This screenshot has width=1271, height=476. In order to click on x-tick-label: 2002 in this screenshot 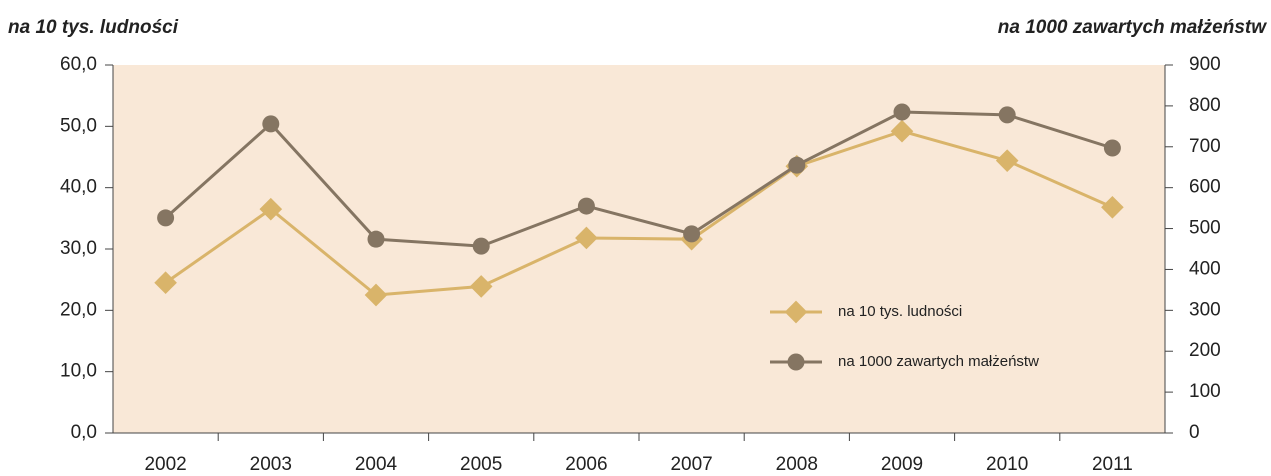, I will do `click(165, 464)`.